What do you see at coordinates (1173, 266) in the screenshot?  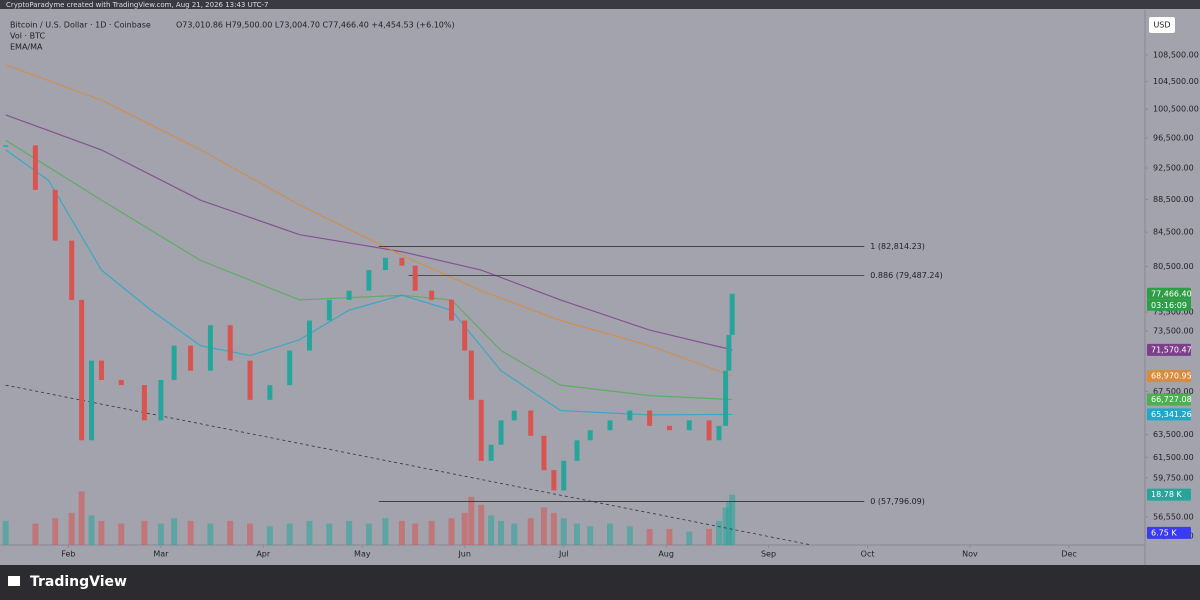 I see `y-tick-label: 80,500.00` at bounding box center [1173, 266].